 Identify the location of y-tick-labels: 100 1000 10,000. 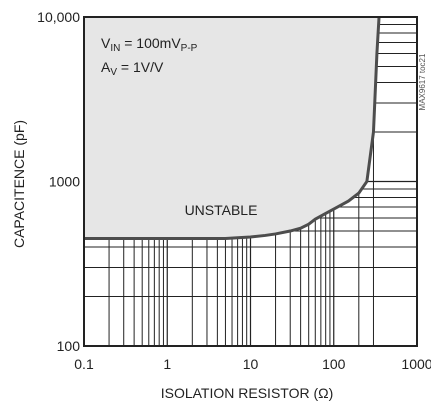
(58, 181).